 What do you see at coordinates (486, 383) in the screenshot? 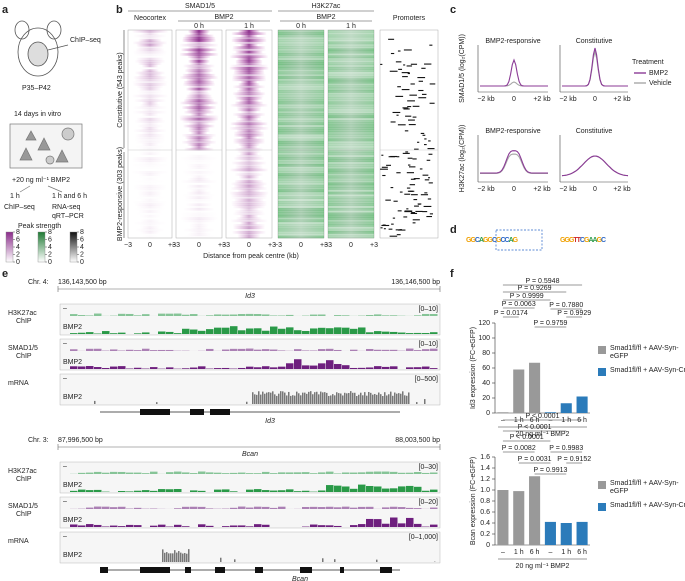
I see `y-tick-label: 40` at bounding box center [486, 383].